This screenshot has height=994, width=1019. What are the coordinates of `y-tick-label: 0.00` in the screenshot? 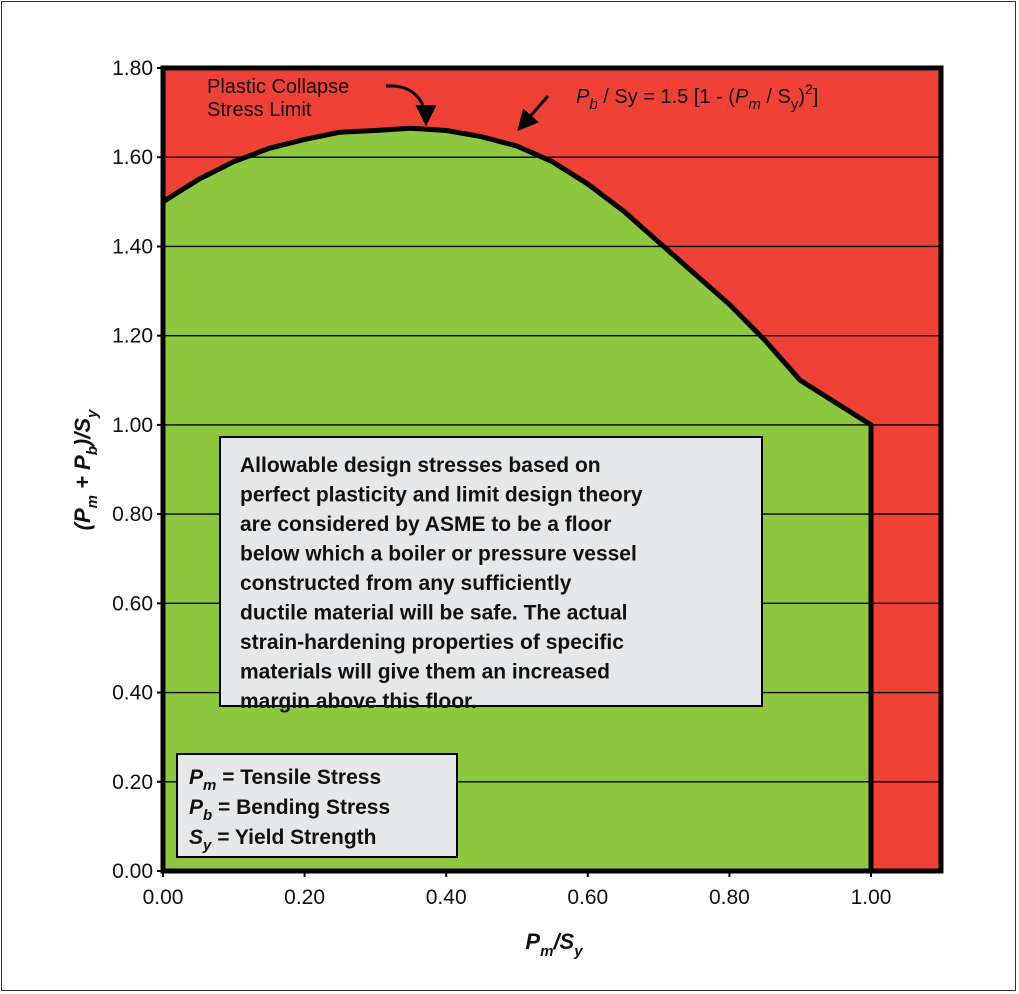 It's located at (132, 871).